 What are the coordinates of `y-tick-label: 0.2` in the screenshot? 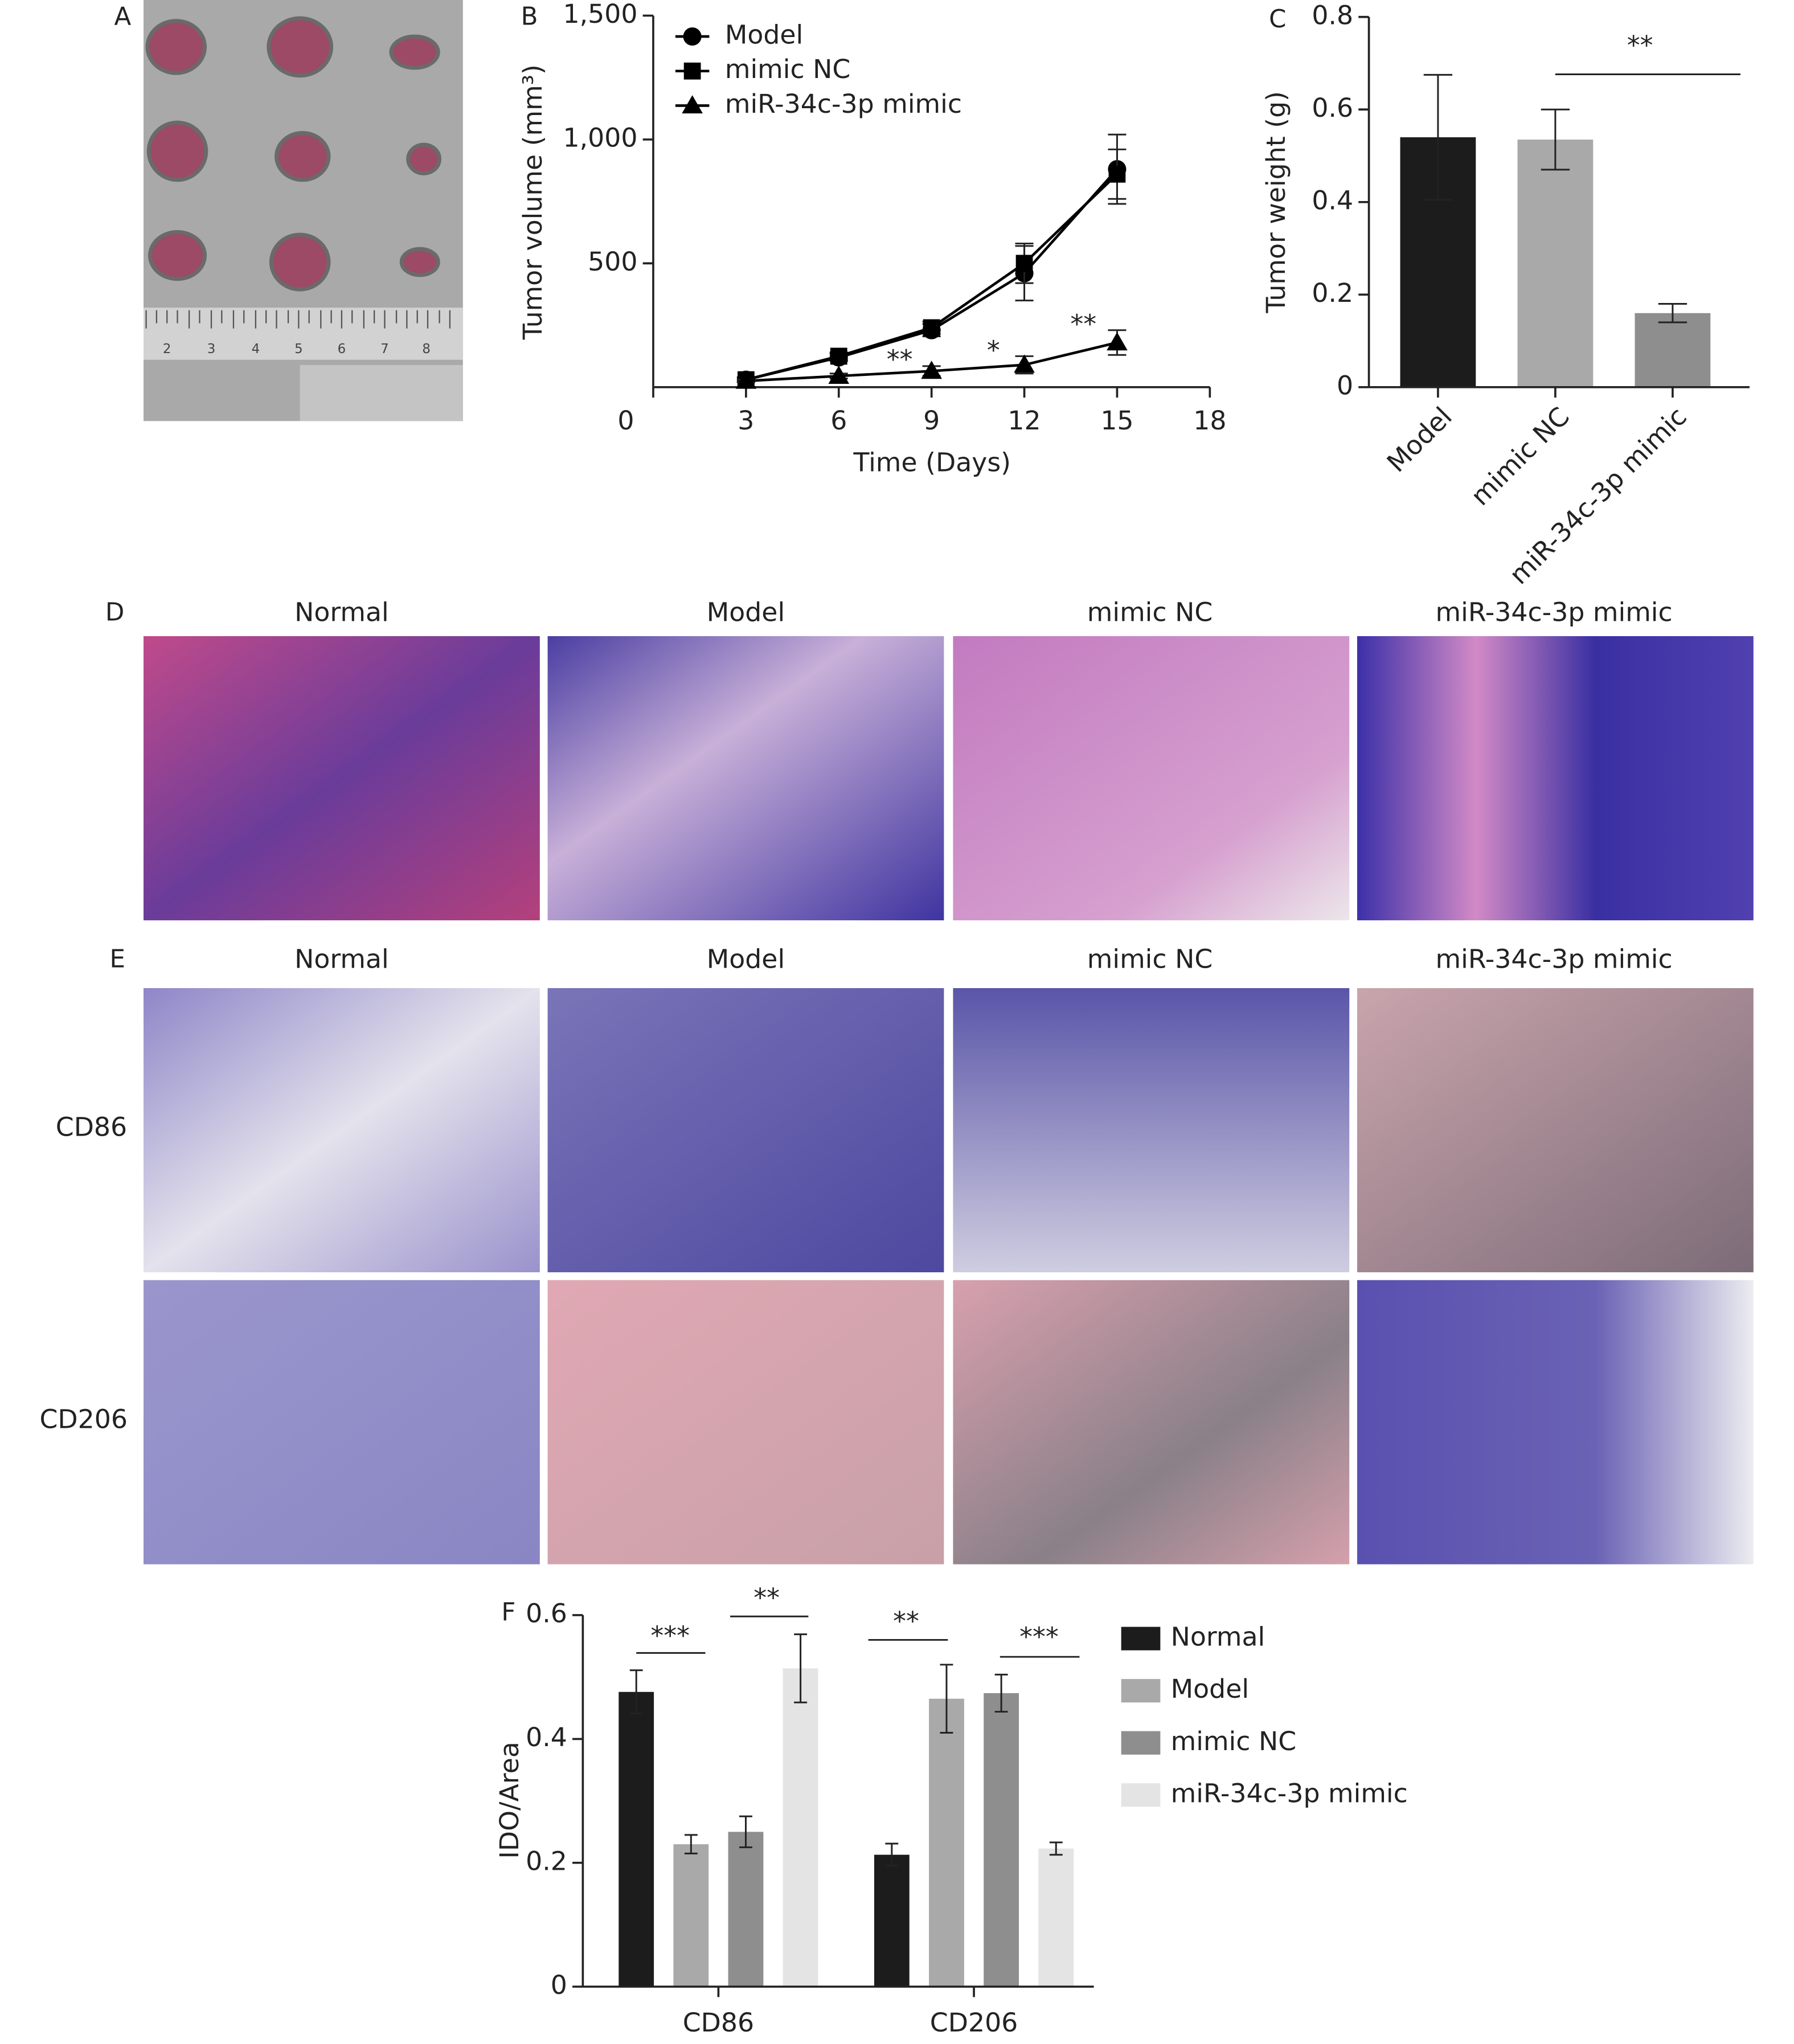 It's located at (546, 1861).